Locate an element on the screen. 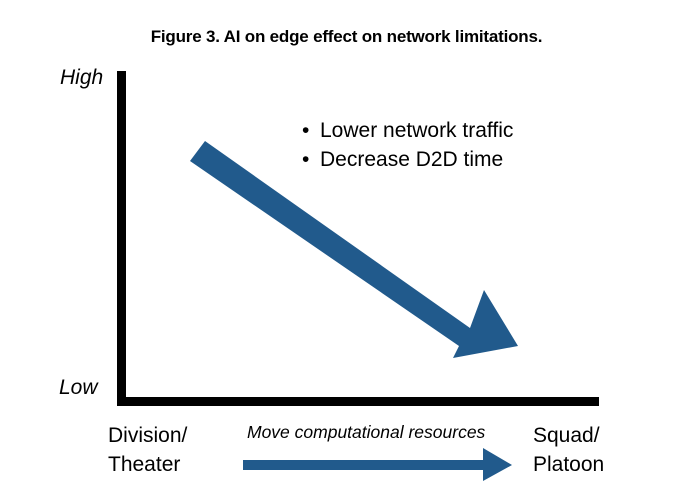 The height and width of the screenshot is (491, 693). x-axis-line is located at coordinates (358, 401).